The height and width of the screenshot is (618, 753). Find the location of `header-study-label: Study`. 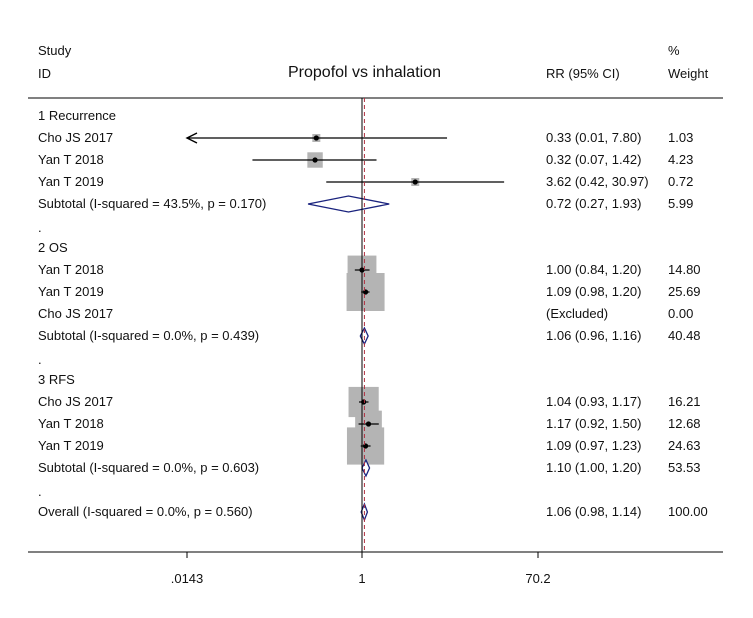

header-study-label: Study is located at coordinates (55, 50).